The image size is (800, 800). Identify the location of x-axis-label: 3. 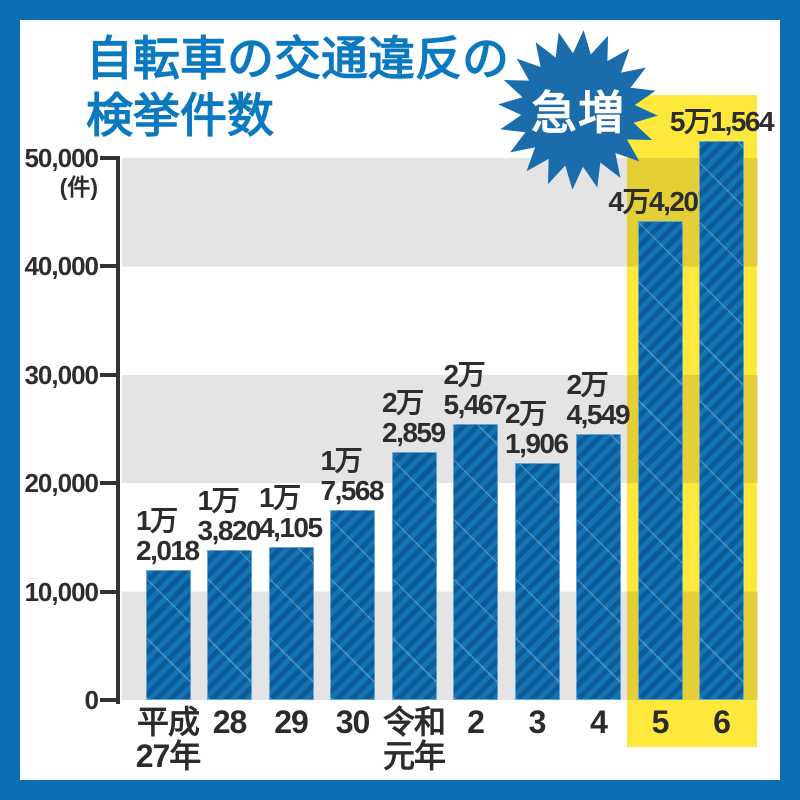
(537, 722).